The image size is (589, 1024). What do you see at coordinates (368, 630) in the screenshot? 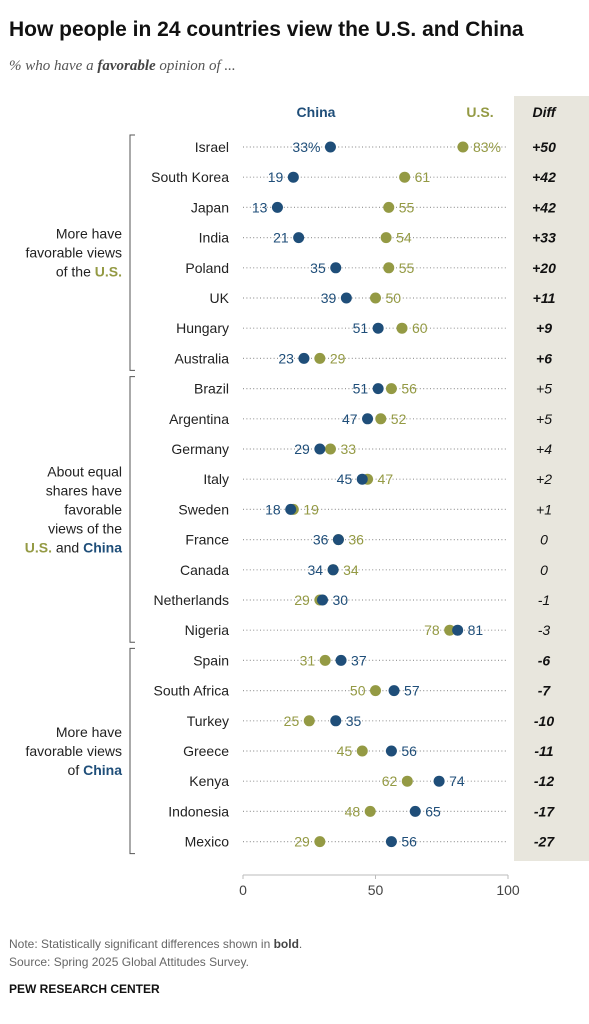
I see `country-row: Nigeria 81 78 -3` at bounding box center [368, 630].